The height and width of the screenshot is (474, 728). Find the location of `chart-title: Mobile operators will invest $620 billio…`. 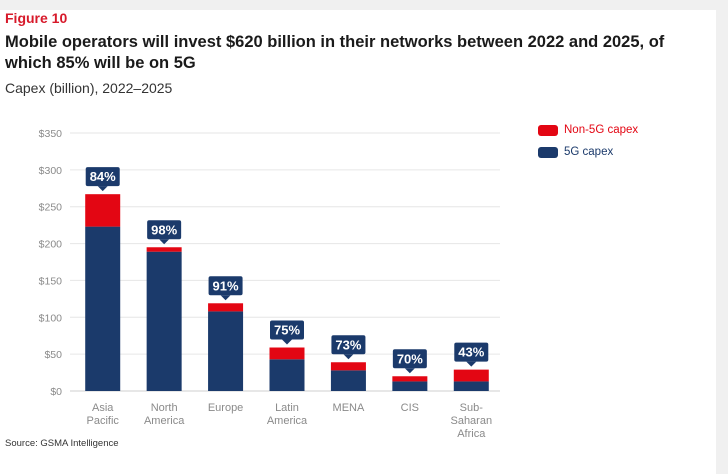

chart-title: Mobile operators will invest $620 billio… is located at coordinates (335, 52).